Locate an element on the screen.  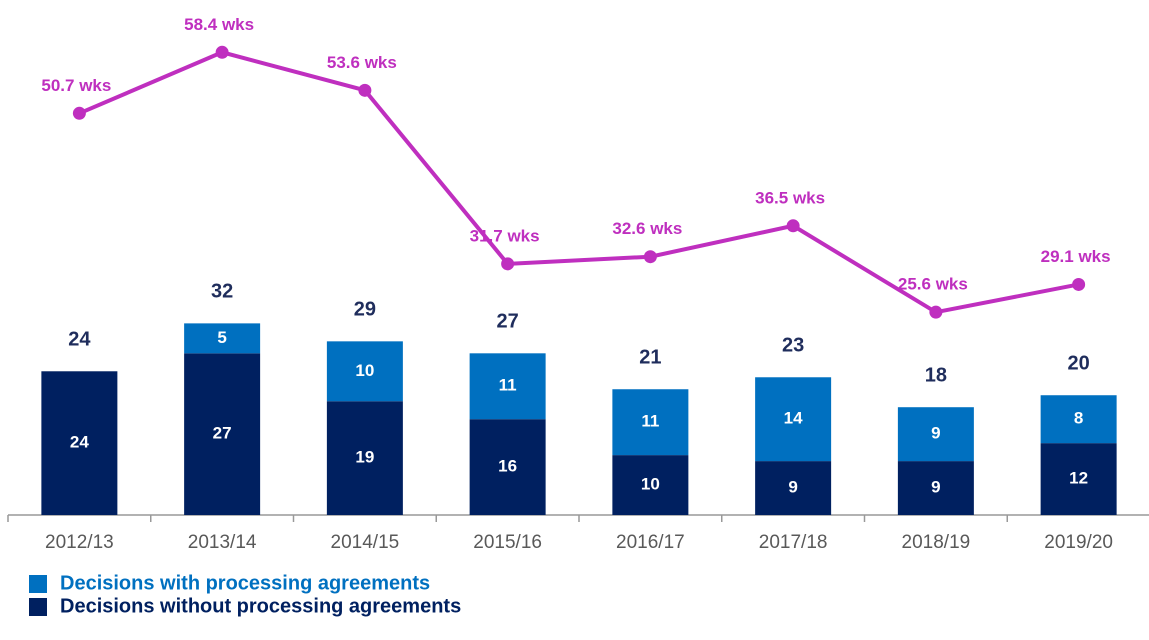
segment-label: 19 is located at coordinates (364, 457).